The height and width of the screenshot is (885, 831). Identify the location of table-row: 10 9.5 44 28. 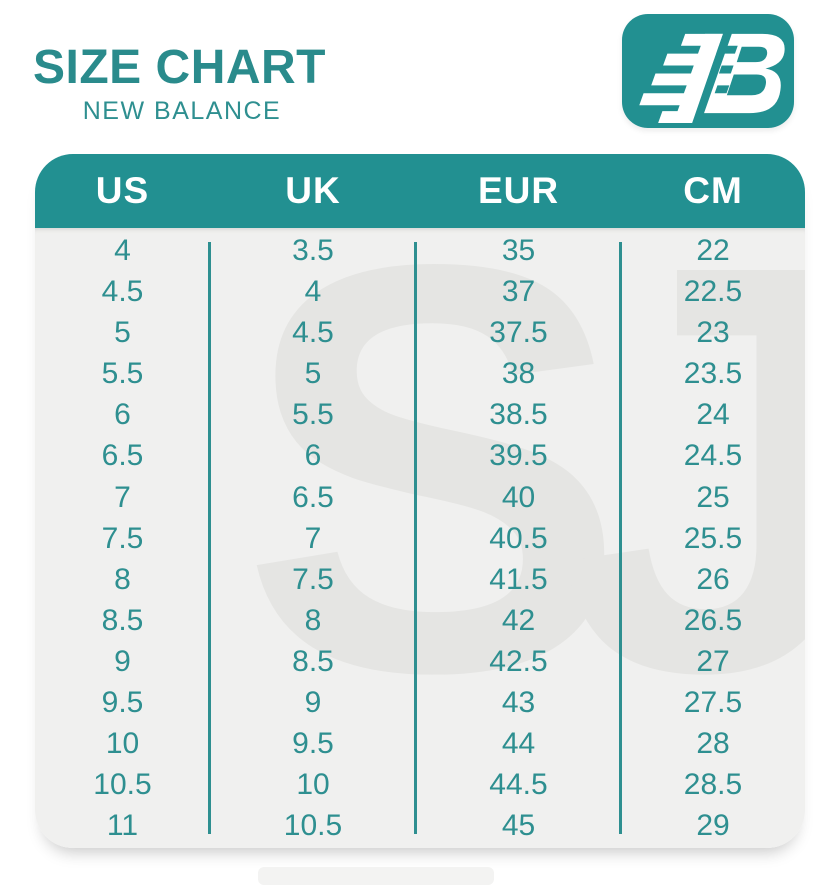
(420, 743).